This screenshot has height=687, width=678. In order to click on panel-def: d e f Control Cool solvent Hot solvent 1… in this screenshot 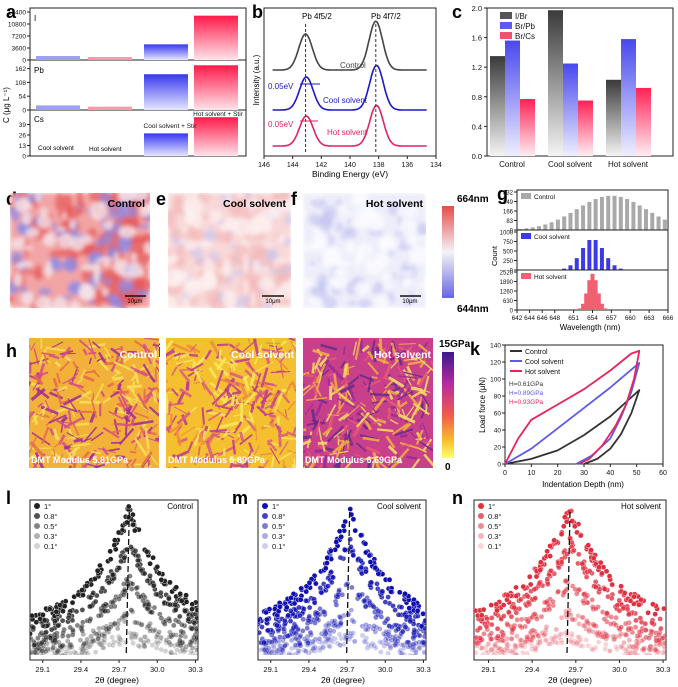, I will do `click(247, 252)`.